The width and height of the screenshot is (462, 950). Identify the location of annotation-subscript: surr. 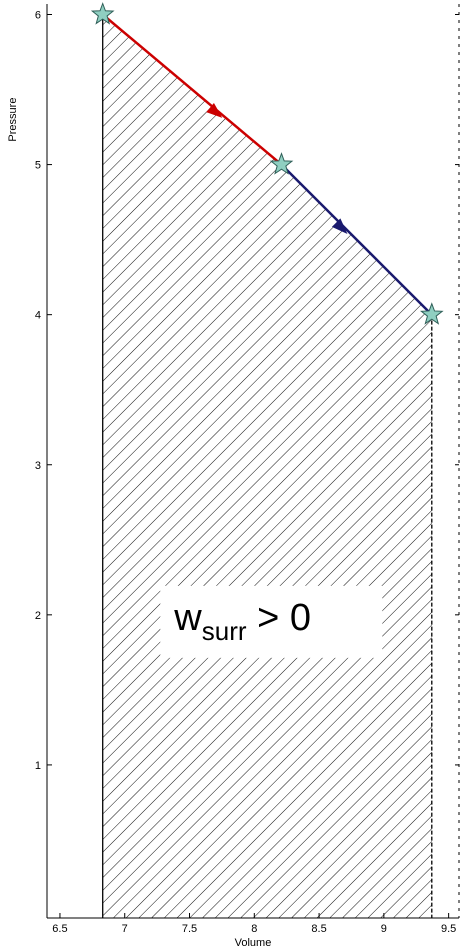
(224, 631).